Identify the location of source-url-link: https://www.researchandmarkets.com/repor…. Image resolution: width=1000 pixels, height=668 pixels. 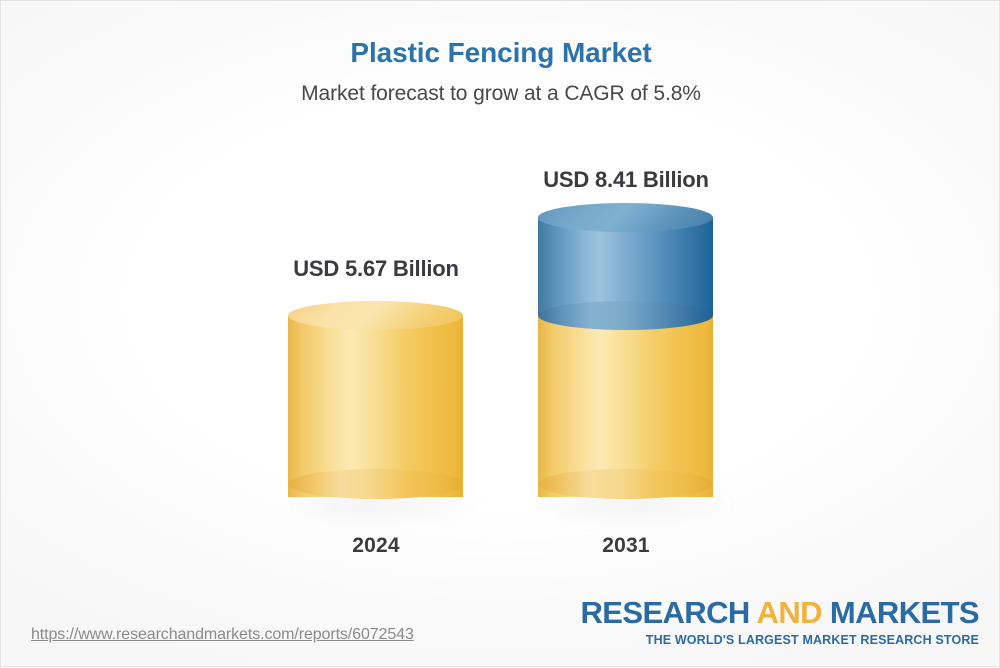
(222, 634).